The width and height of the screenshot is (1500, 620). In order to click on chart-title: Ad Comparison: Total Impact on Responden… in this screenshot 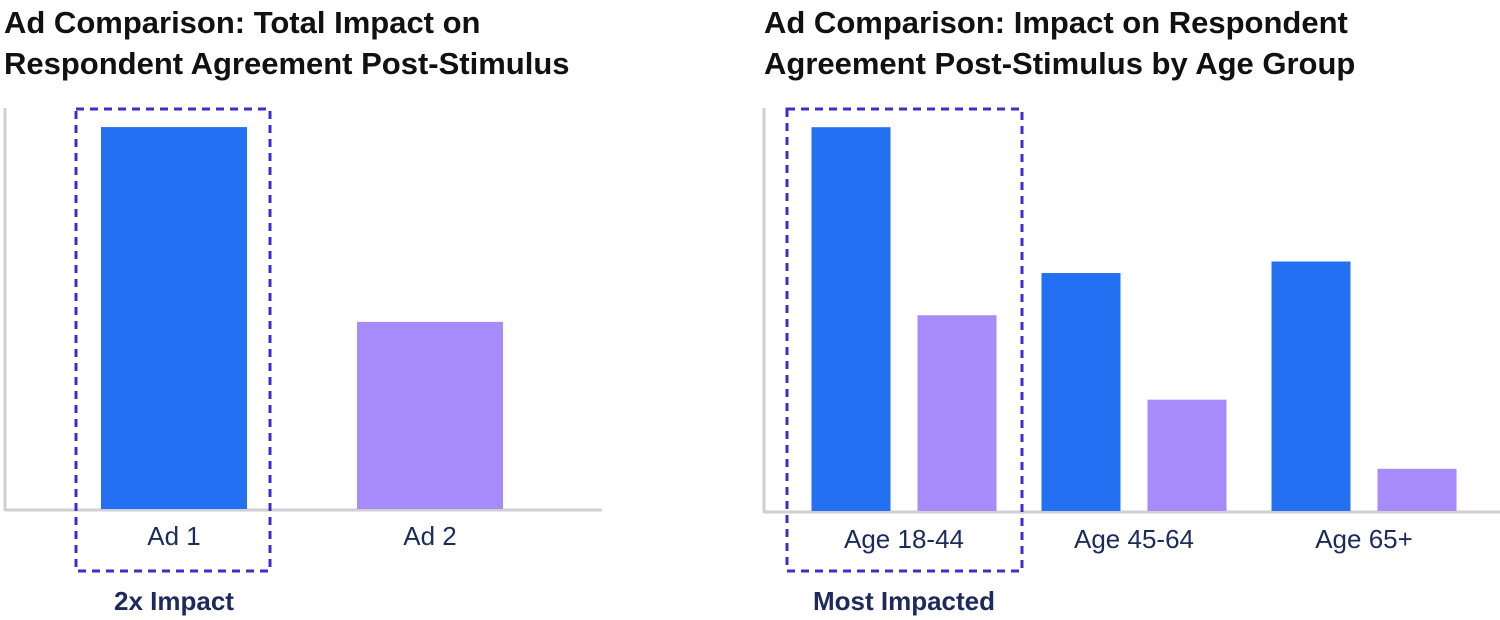, I will do `click(287, 43)`.